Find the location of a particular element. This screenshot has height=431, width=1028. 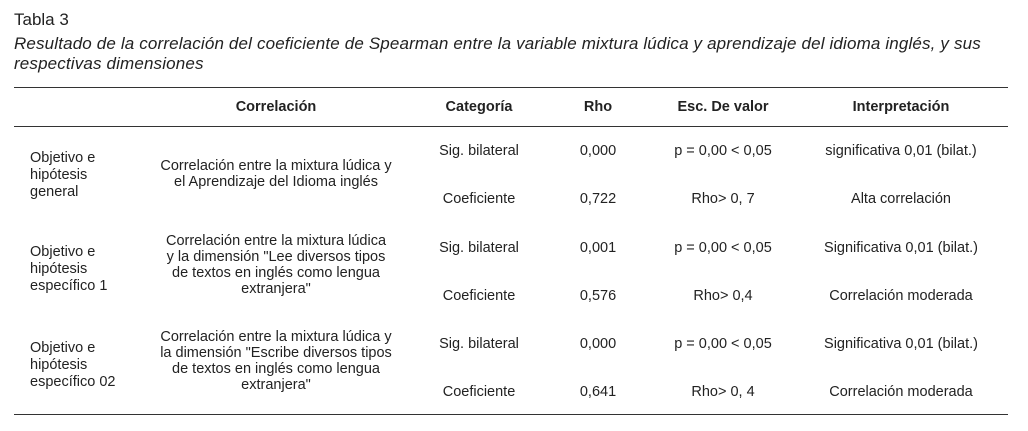

correlacion-line: el Aprendizaje del Idioma inglés is located at coordinates (276, 182).